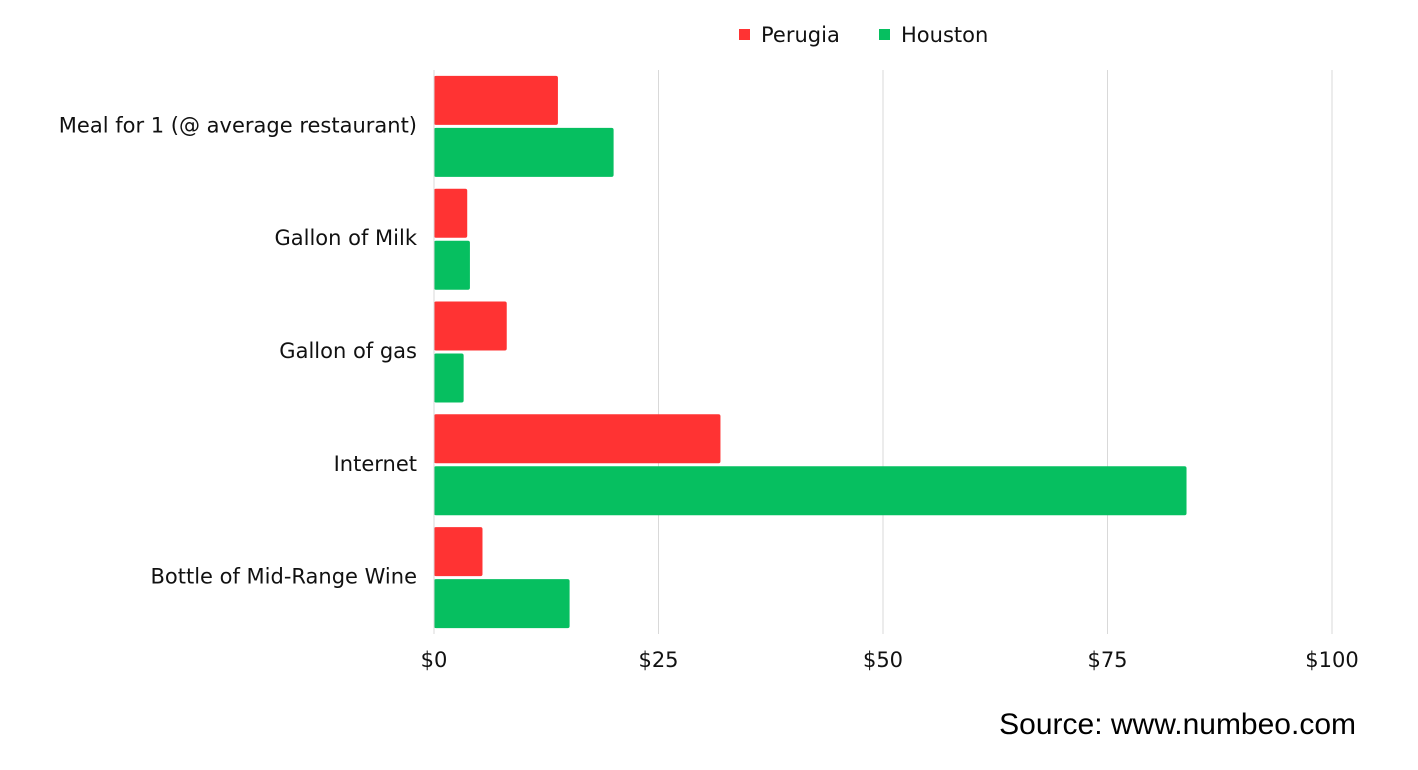  I want to click on x-tick-label: $50, so click(883, 660).